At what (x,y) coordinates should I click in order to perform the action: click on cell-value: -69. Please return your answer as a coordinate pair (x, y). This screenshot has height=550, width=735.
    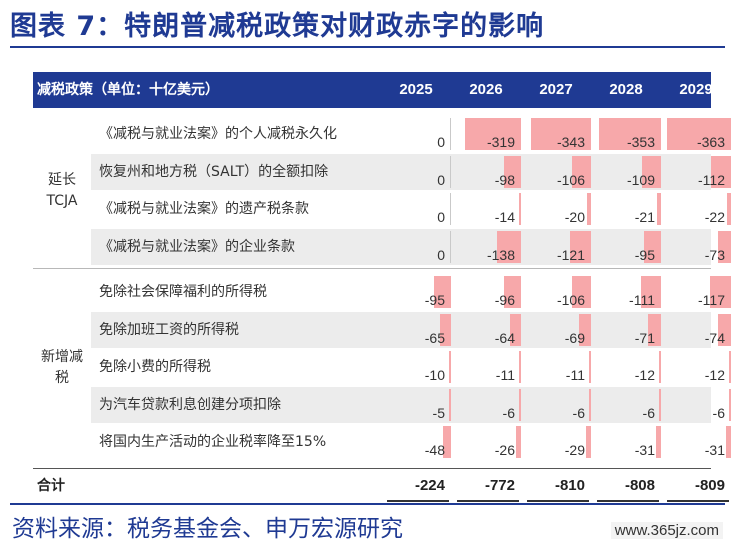
    Looking at the image, I should click on (574, 337).